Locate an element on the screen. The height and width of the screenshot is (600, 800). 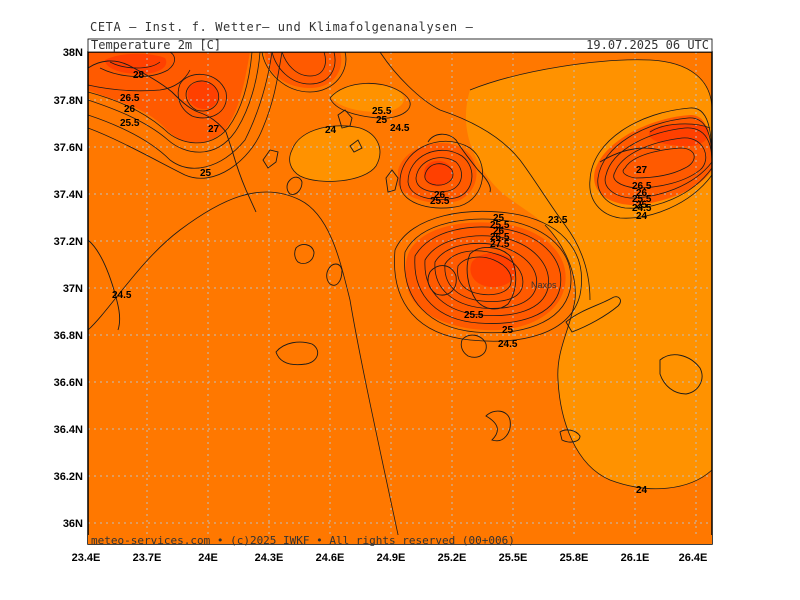
lon-tick-label: 24.9E is located at coordinates (391, 558).